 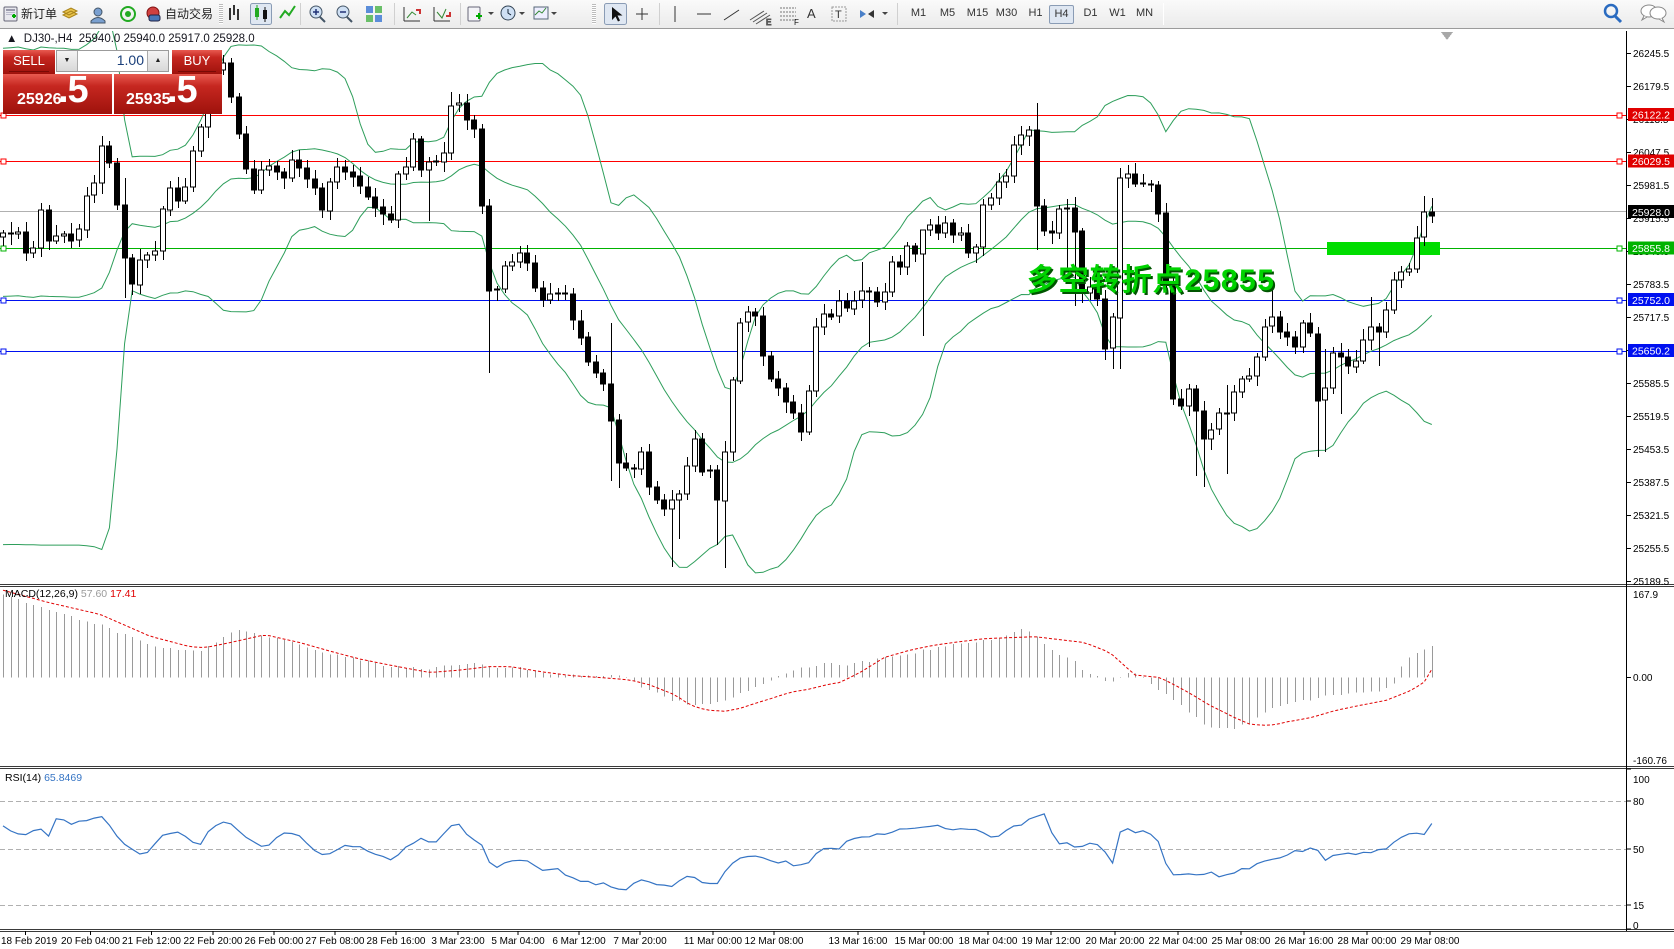 What do you see at coordinates (90, 941) in the screenshot?
I see `svg-text: 20 Feb 04:00` at bounding box center [90, 941].